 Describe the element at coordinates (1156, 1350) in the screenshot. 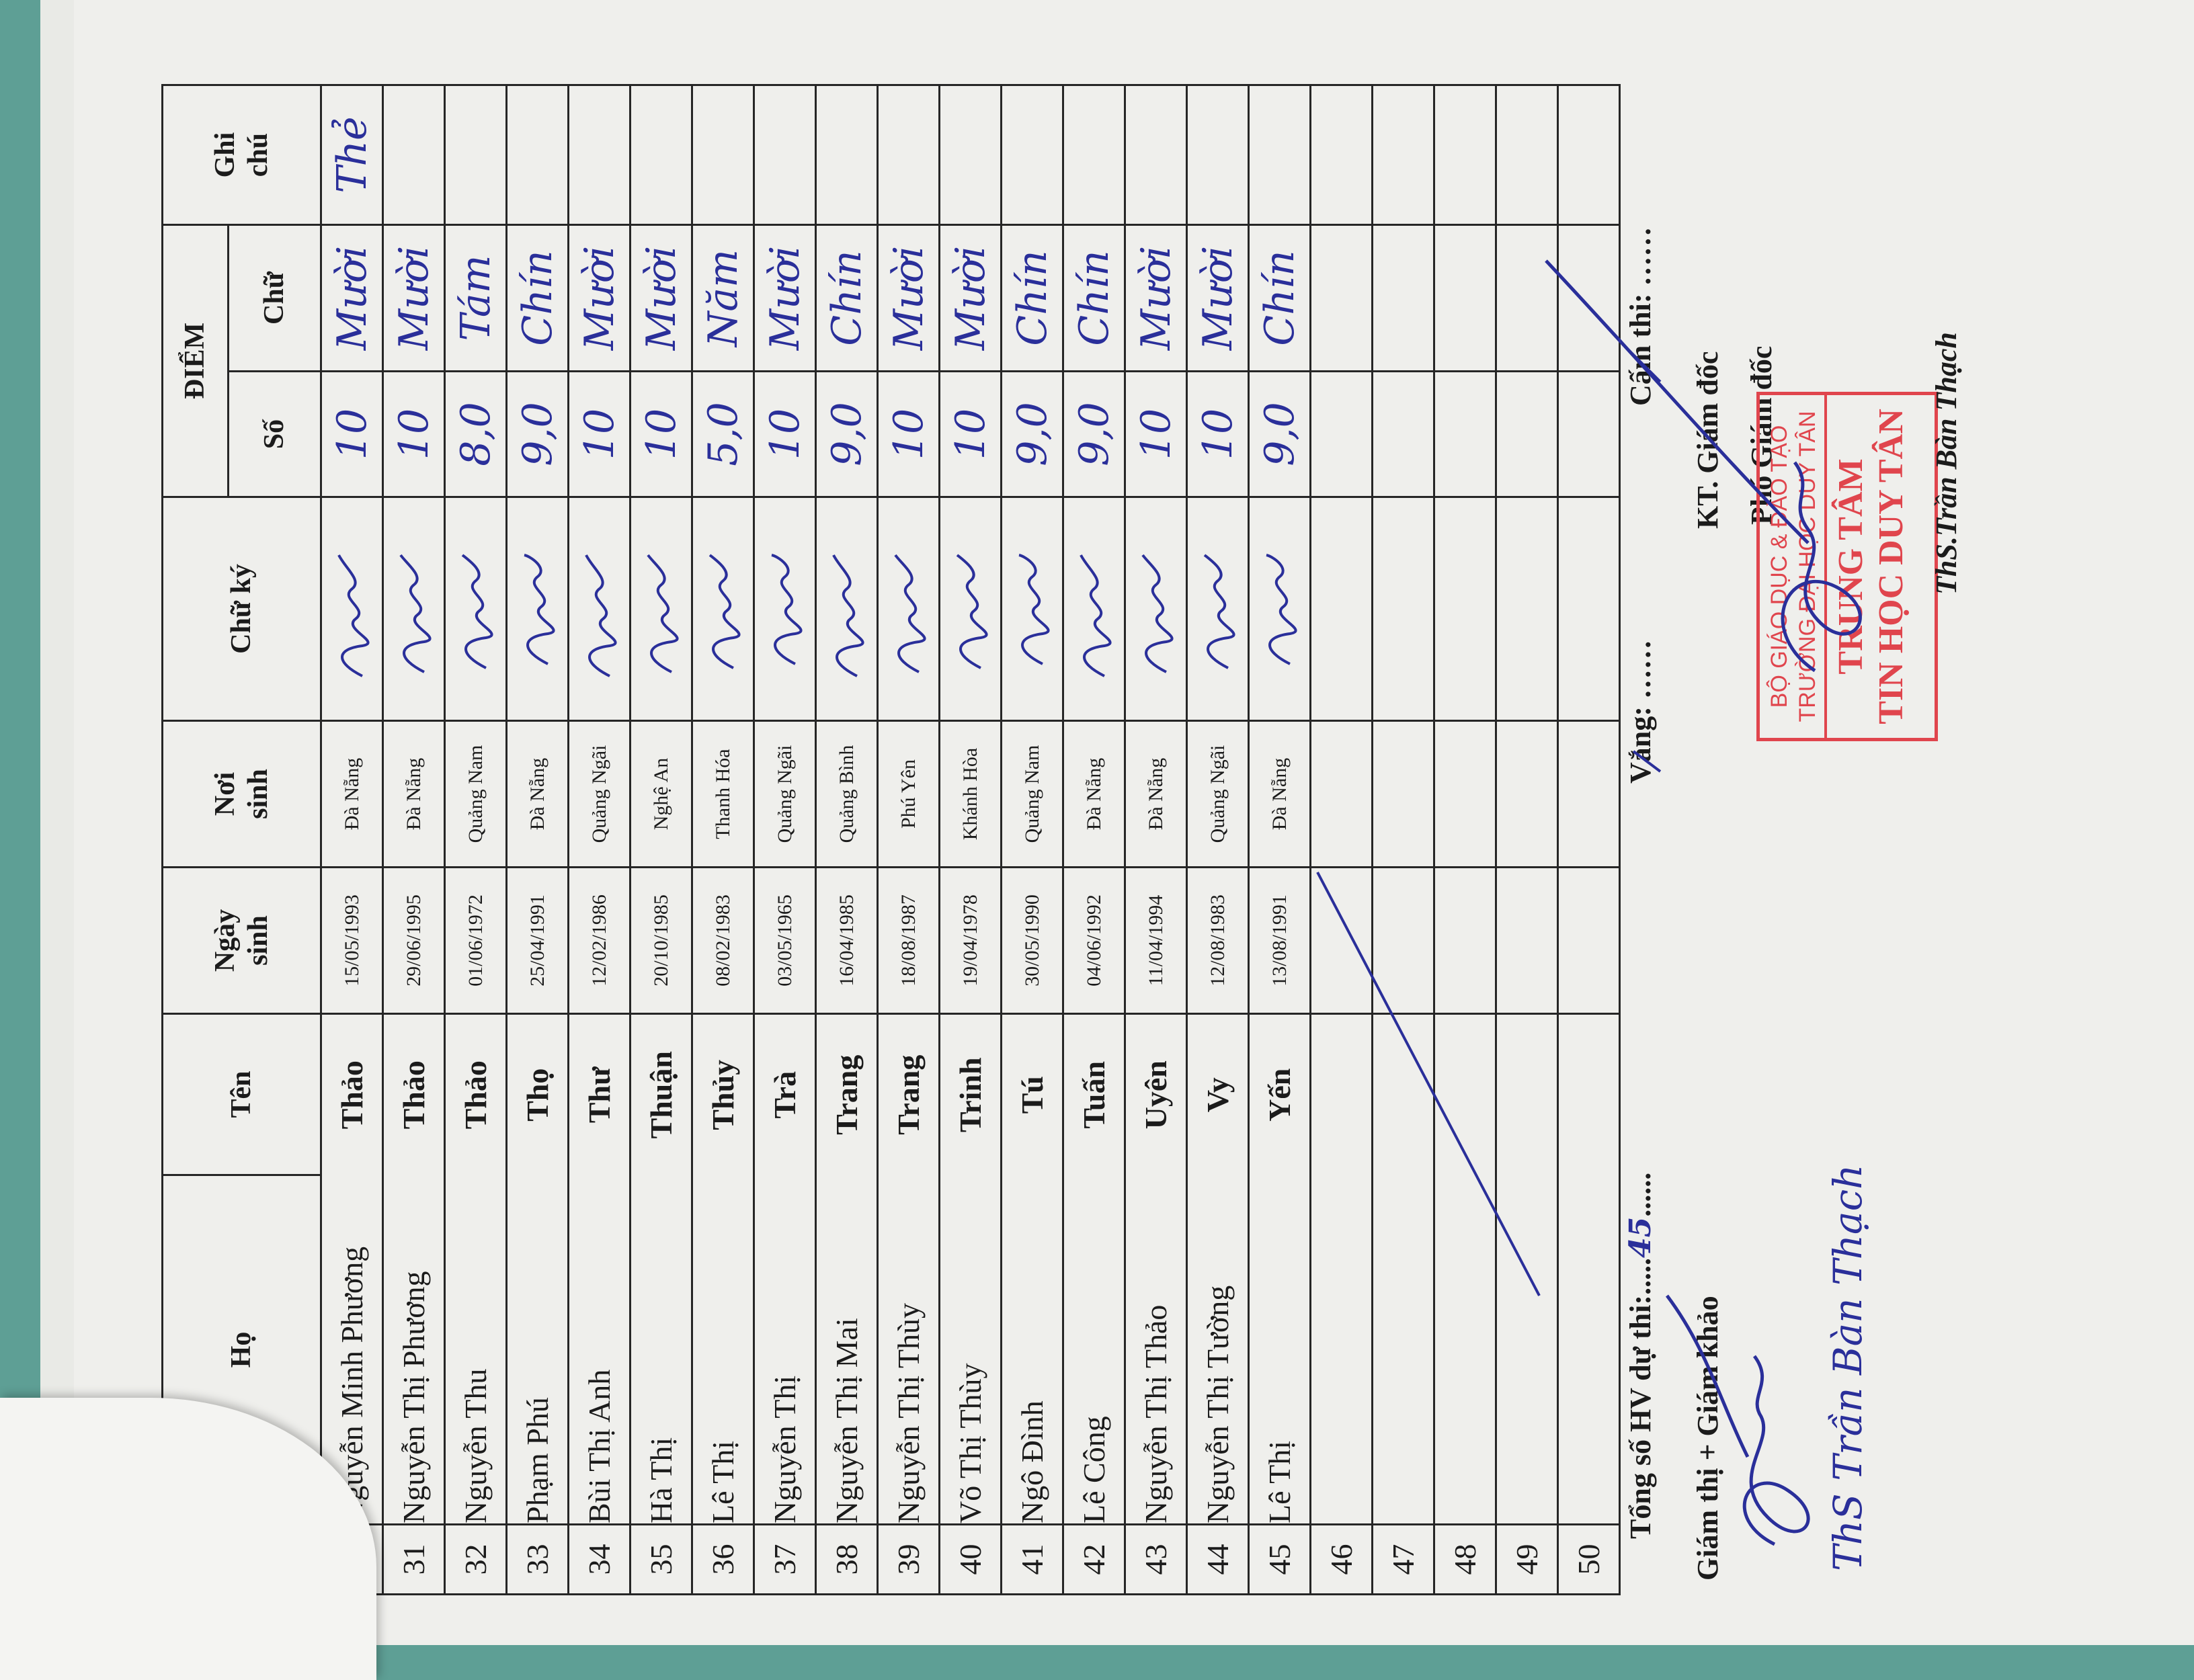

I see `cell-ho: Nguyễn Thị Thảo` at that location.